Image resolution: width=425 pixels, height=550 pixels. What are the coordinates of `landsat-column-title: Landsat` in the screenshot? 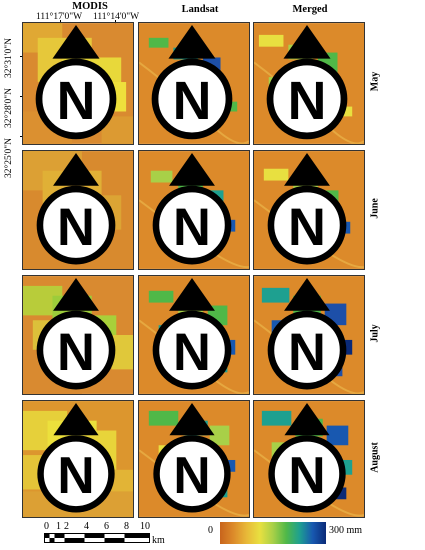 It's located at (200, 9).